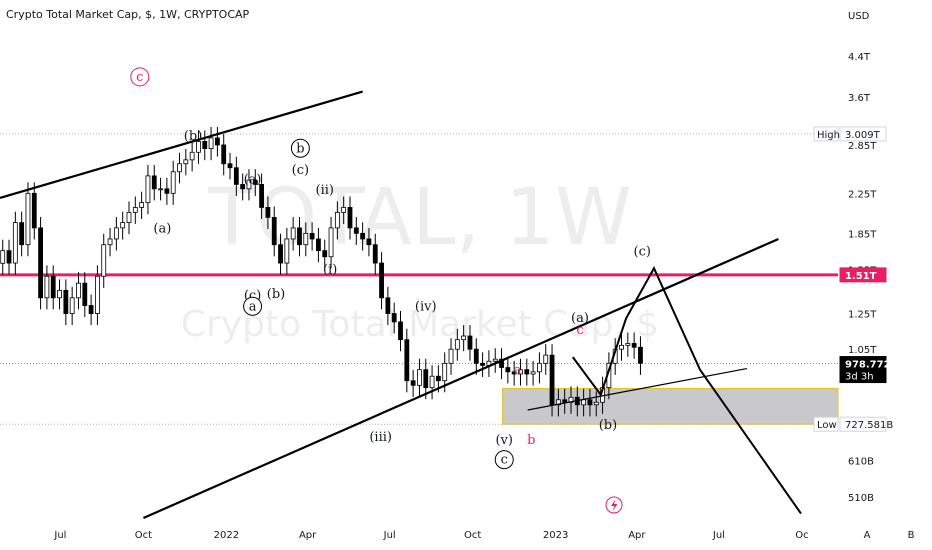  What do you see at coordinates (504, 440) in the screenshot?
I see `wave-label: (v)` at bounding box center [504, 440].